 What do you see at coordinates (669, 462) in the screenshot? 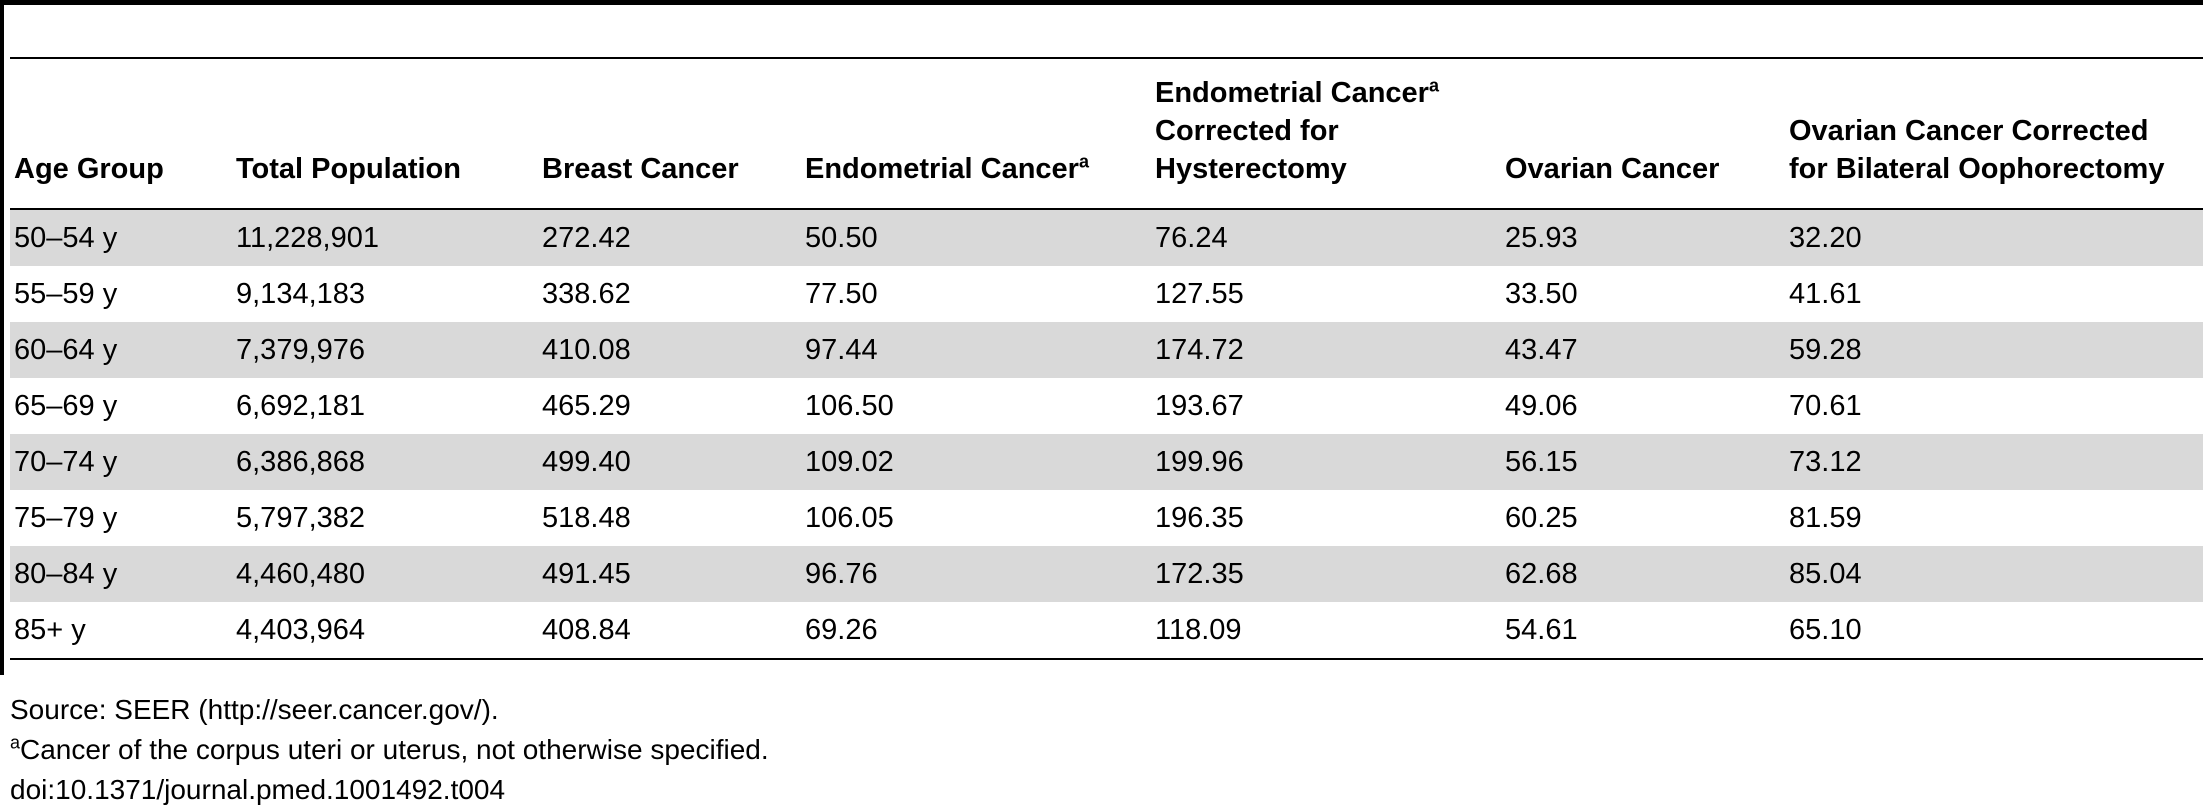
I see `cell-breast-cancer: 499.40` at bounding box center [669, 462].